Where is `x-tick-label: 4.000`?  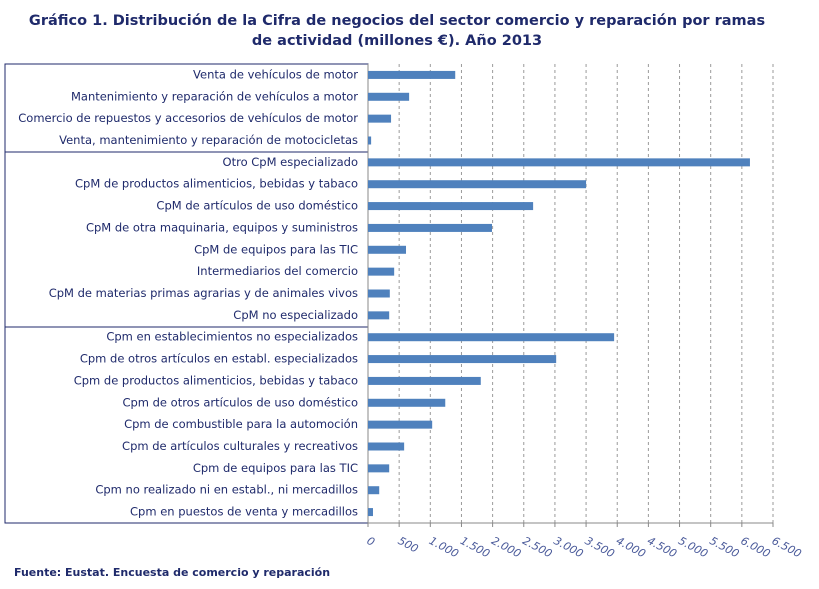 x-tick-label: 4.000 is located at coordinates (631, 547).